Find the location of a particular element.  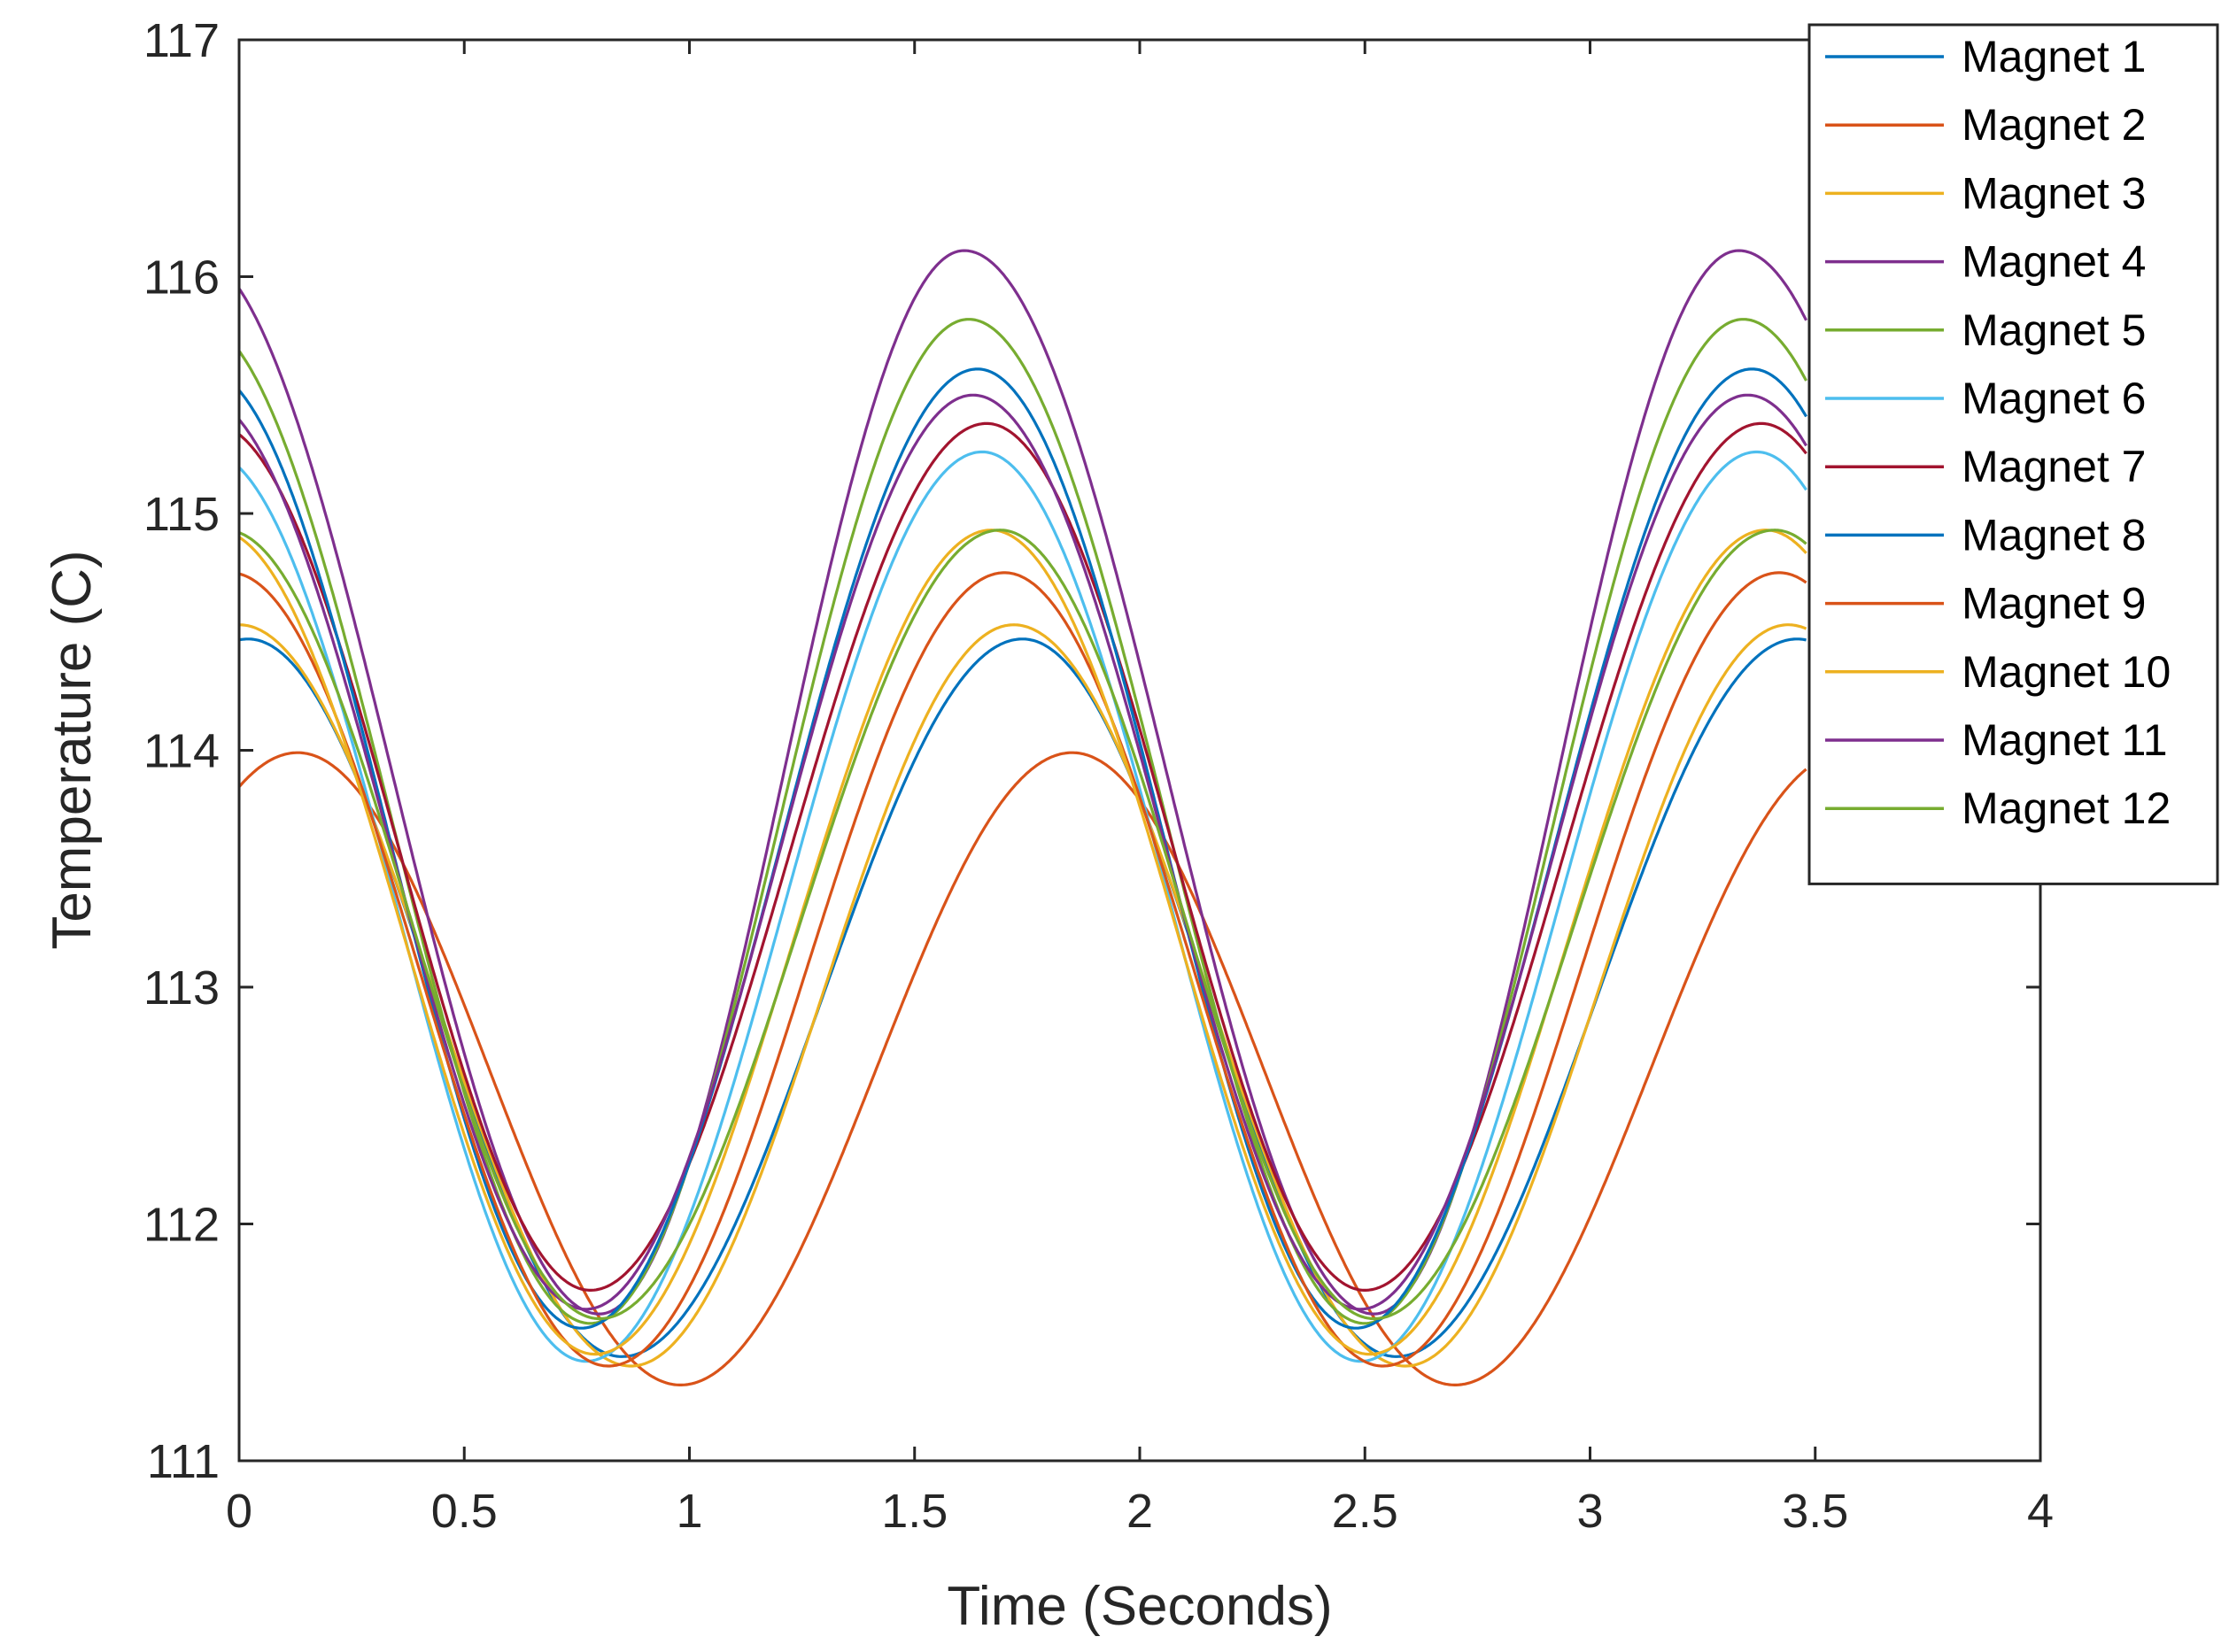

x-tick-label: 0.5 is located at coordinates (464, 1511).